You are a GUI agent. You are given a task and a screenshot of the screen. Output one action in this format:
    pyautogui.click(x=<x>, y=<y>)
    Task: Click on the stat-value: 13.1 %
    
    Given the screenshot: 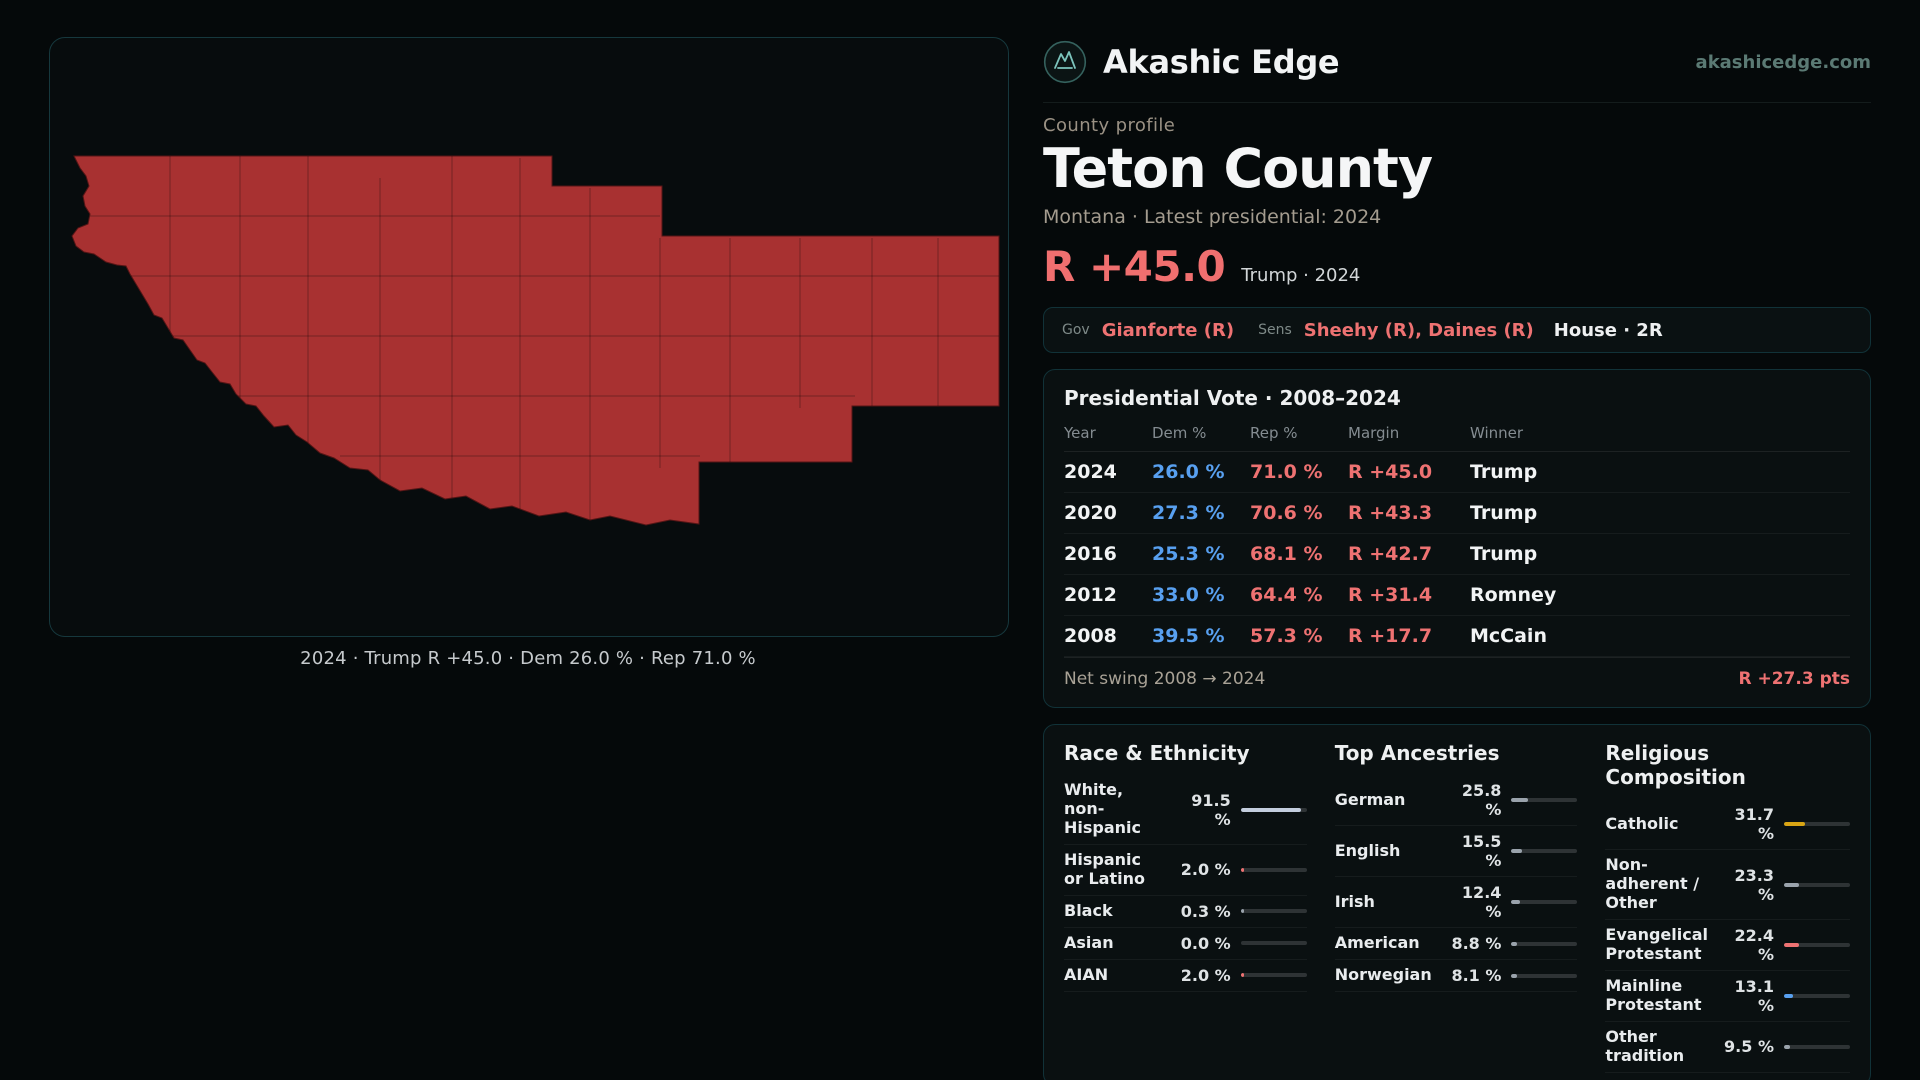 What is the action you would take?
    pyautogui.click(x=1754, y=995)
    